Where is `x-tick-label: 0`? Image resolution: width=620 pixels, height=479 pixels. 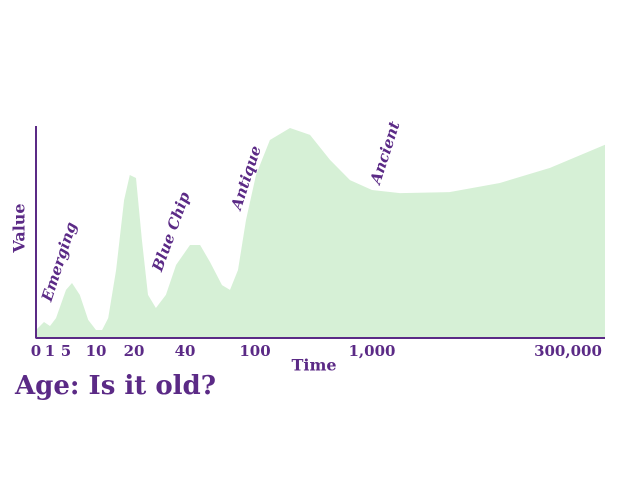 x-tick-label: 0 is located at coordinates (36, 351).